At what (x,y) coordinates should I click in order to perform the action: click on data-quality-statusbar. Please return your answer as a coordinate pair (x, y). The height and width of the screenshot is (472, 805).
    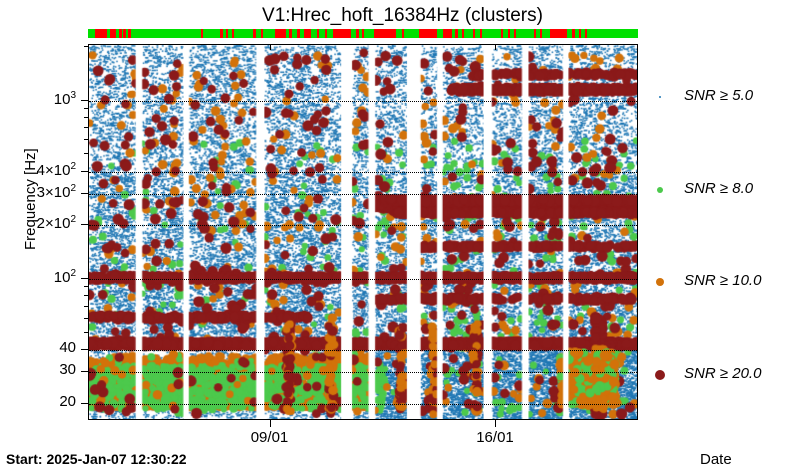
    Looking at the image, I should click on (363, 33).